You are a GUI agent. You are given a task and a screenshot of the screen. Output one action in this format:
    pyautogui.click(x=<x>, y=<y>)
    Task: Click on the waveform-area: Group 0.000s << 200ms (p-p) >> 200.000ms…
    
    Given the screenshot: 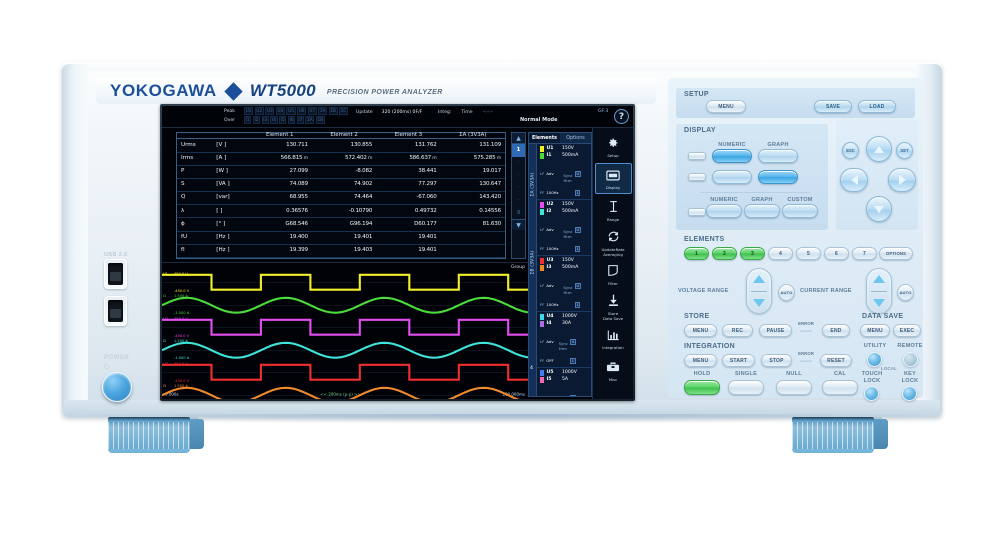 What is the action you would take?
    pyautogui.click(x=345, y=330)
    